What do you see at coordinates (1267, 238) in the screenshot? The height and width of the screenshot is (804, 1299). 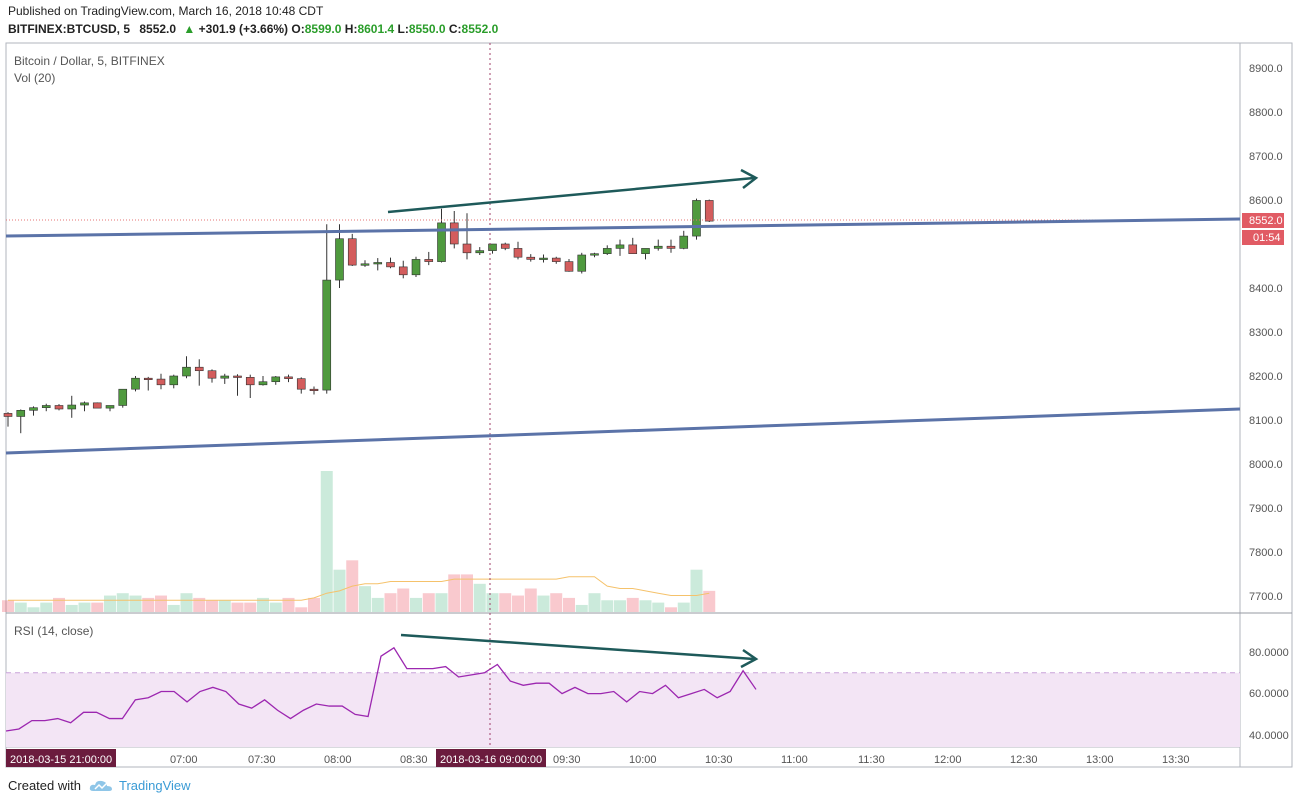 I see `countdown-badge-text: 01:54` at bounding box center [1267, 238].